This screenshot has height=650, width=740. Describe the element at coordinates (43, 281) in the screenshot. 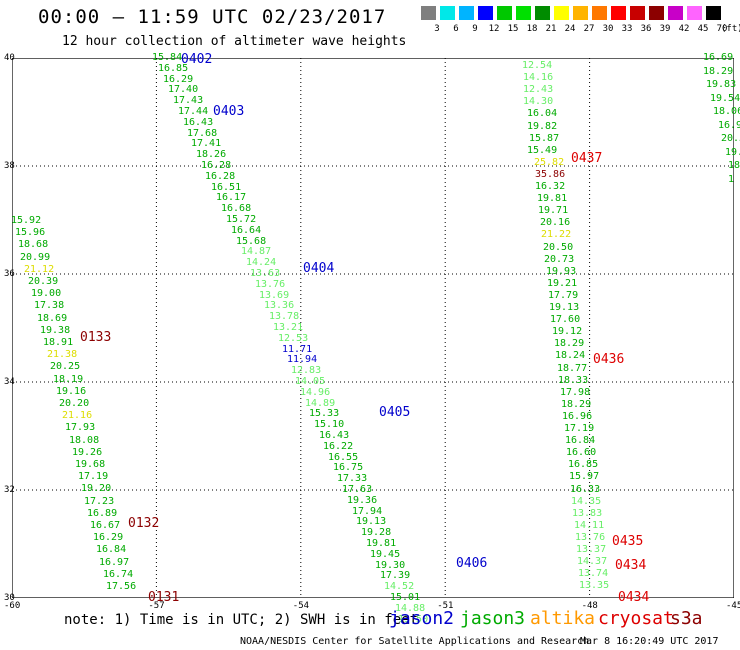

I see `swh-value: 20.39` at that location.